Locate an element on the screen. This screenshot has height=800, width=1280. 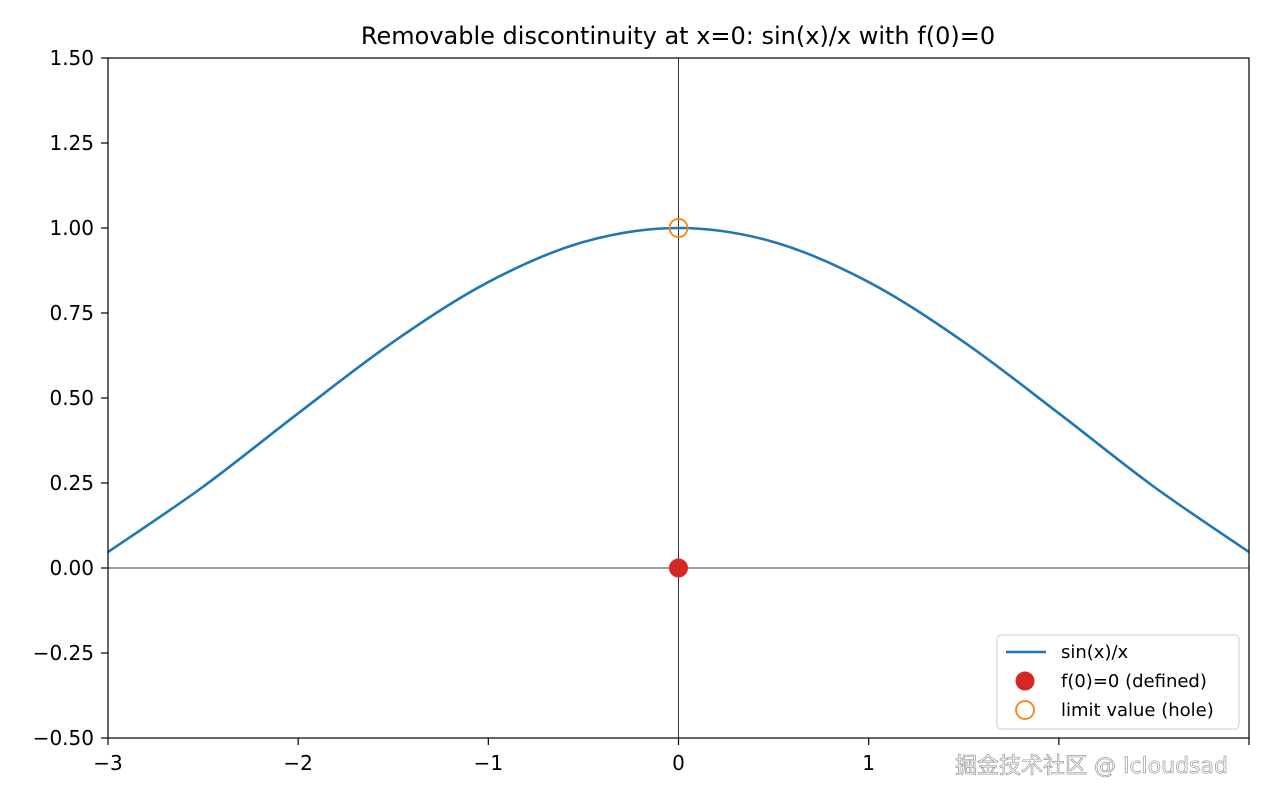
y-tick-label: 0.00 is located at coordinates (71, 568).